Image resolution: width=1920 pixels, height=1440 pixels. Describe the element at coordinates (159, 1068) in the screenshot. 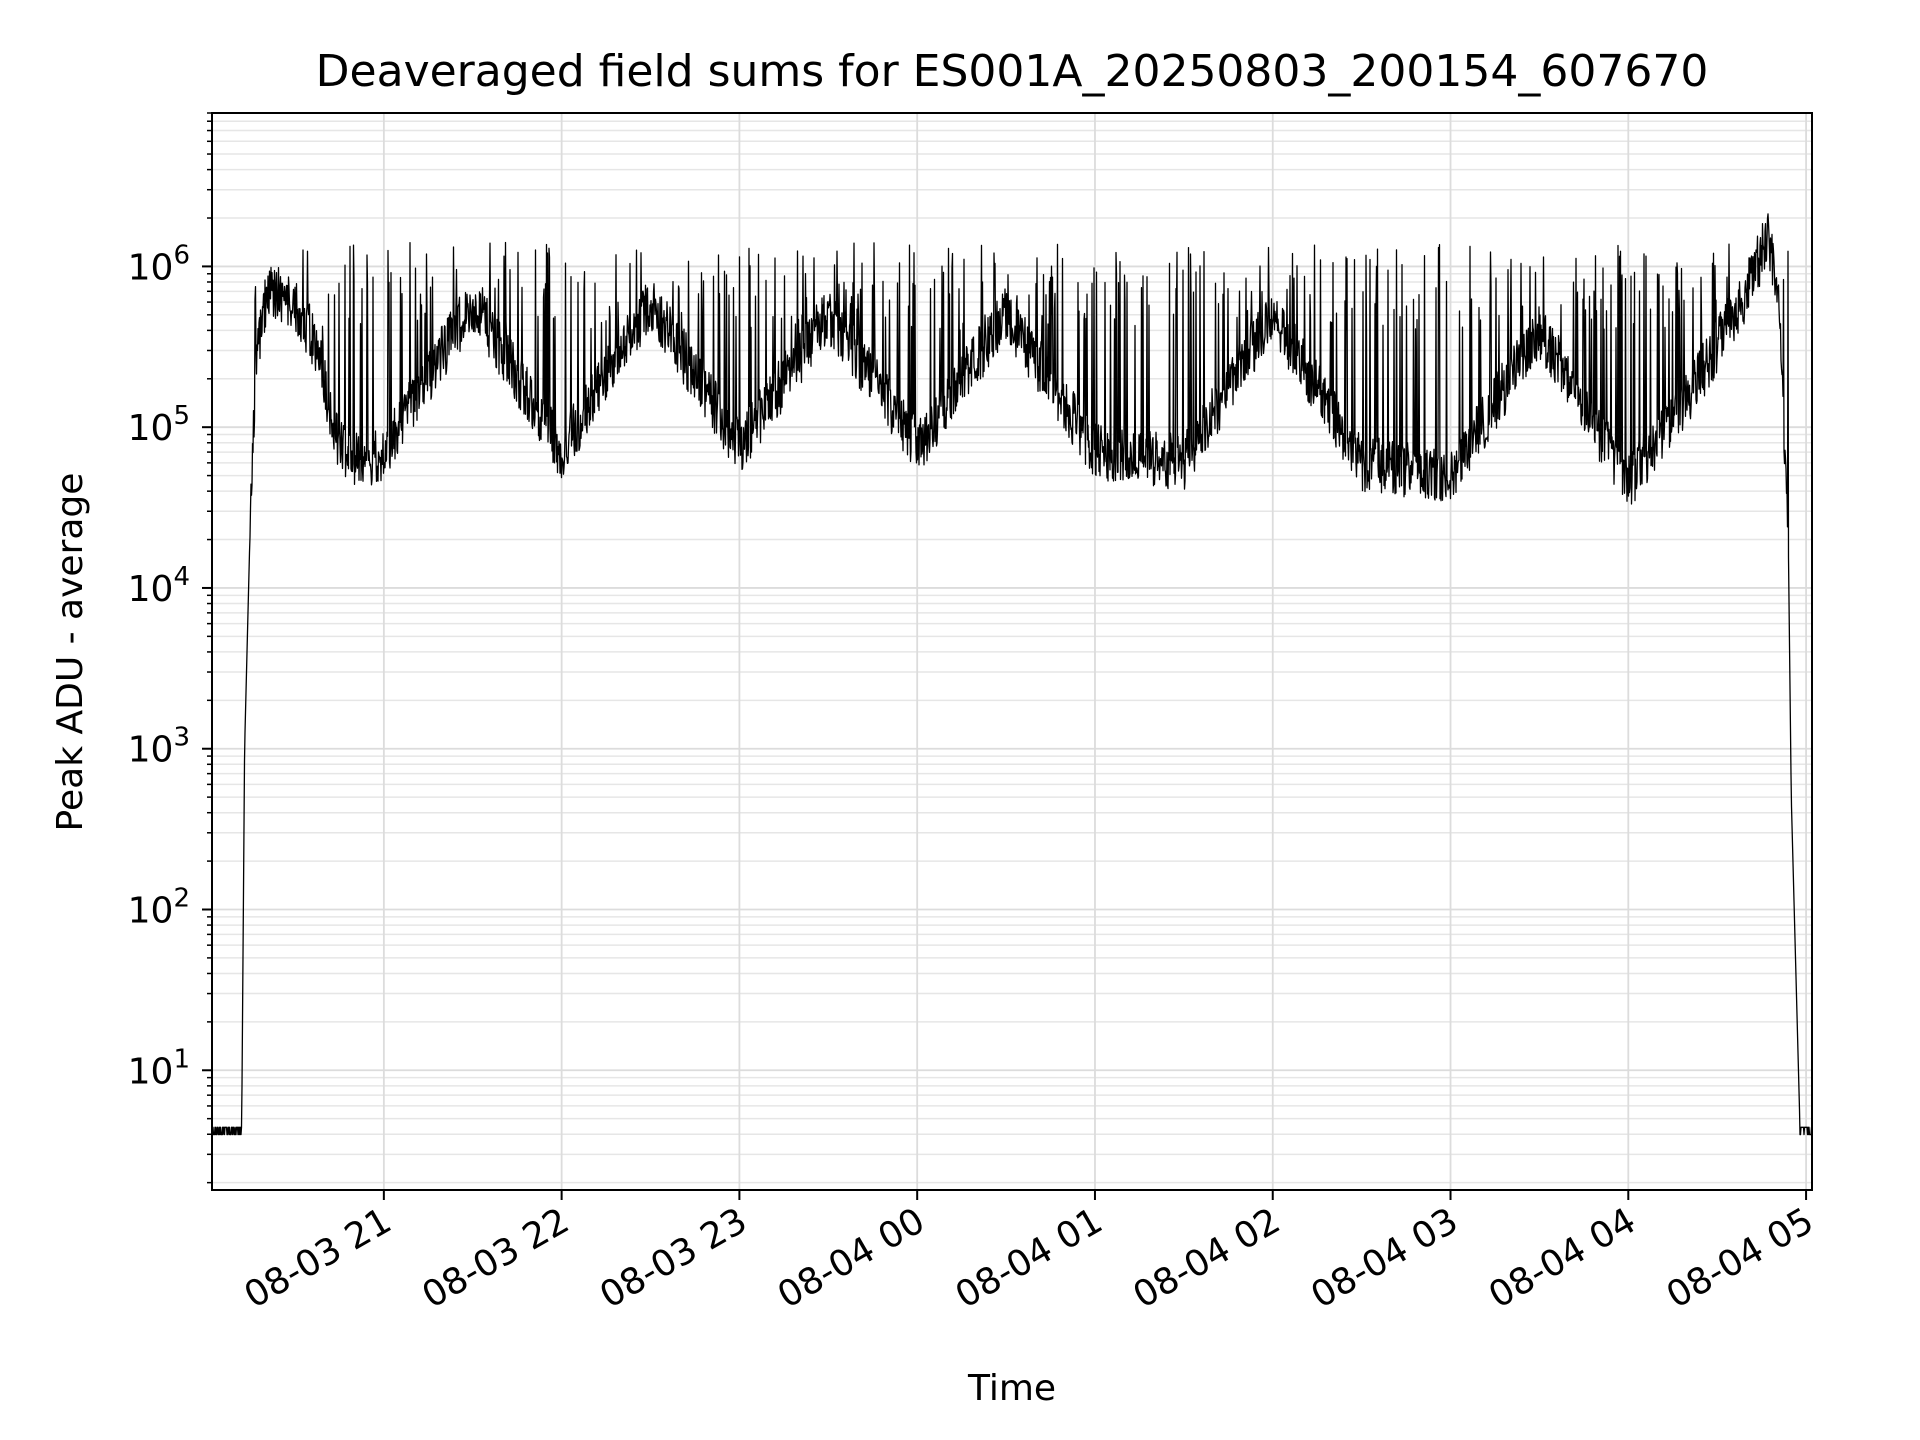

I see `y-tick-label: 10¹` at that location.